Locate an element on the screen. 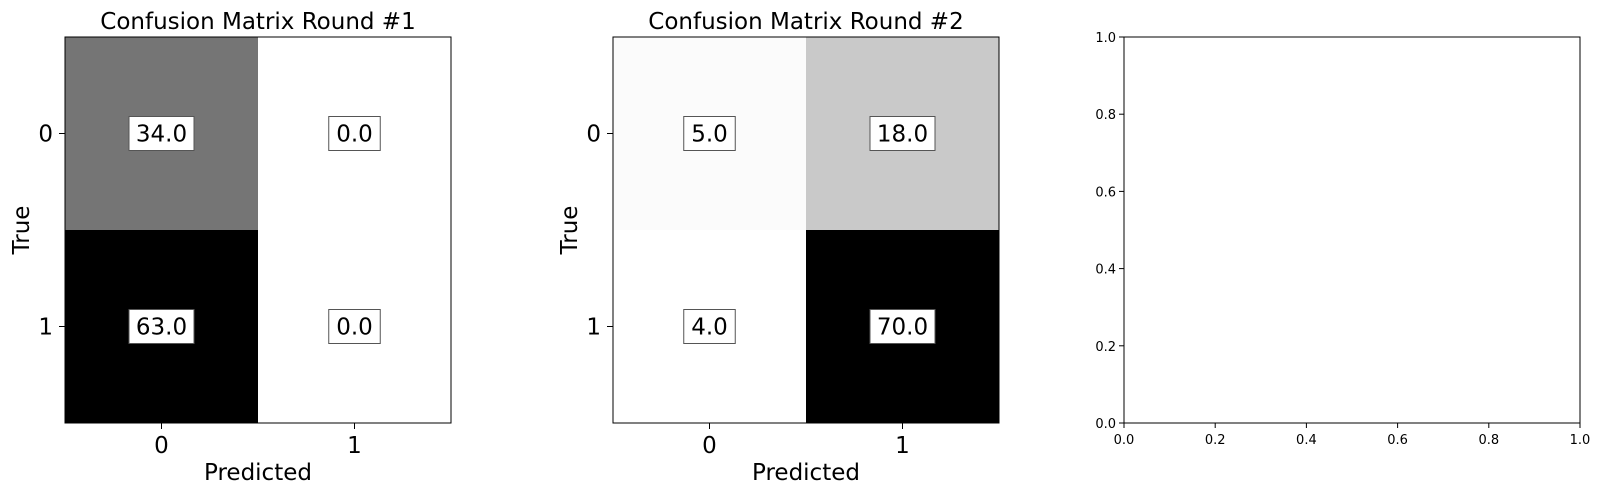  x-tick-label: 0.0 is located at coordinates (1124, 440).